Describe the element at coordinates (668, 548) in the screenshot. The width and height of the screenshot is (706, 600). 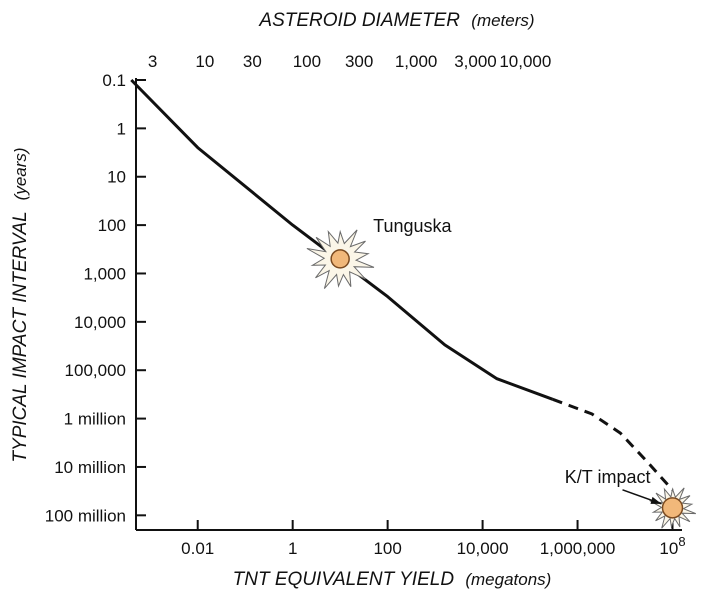
I see `x-tick-label-text: 10` at that location.